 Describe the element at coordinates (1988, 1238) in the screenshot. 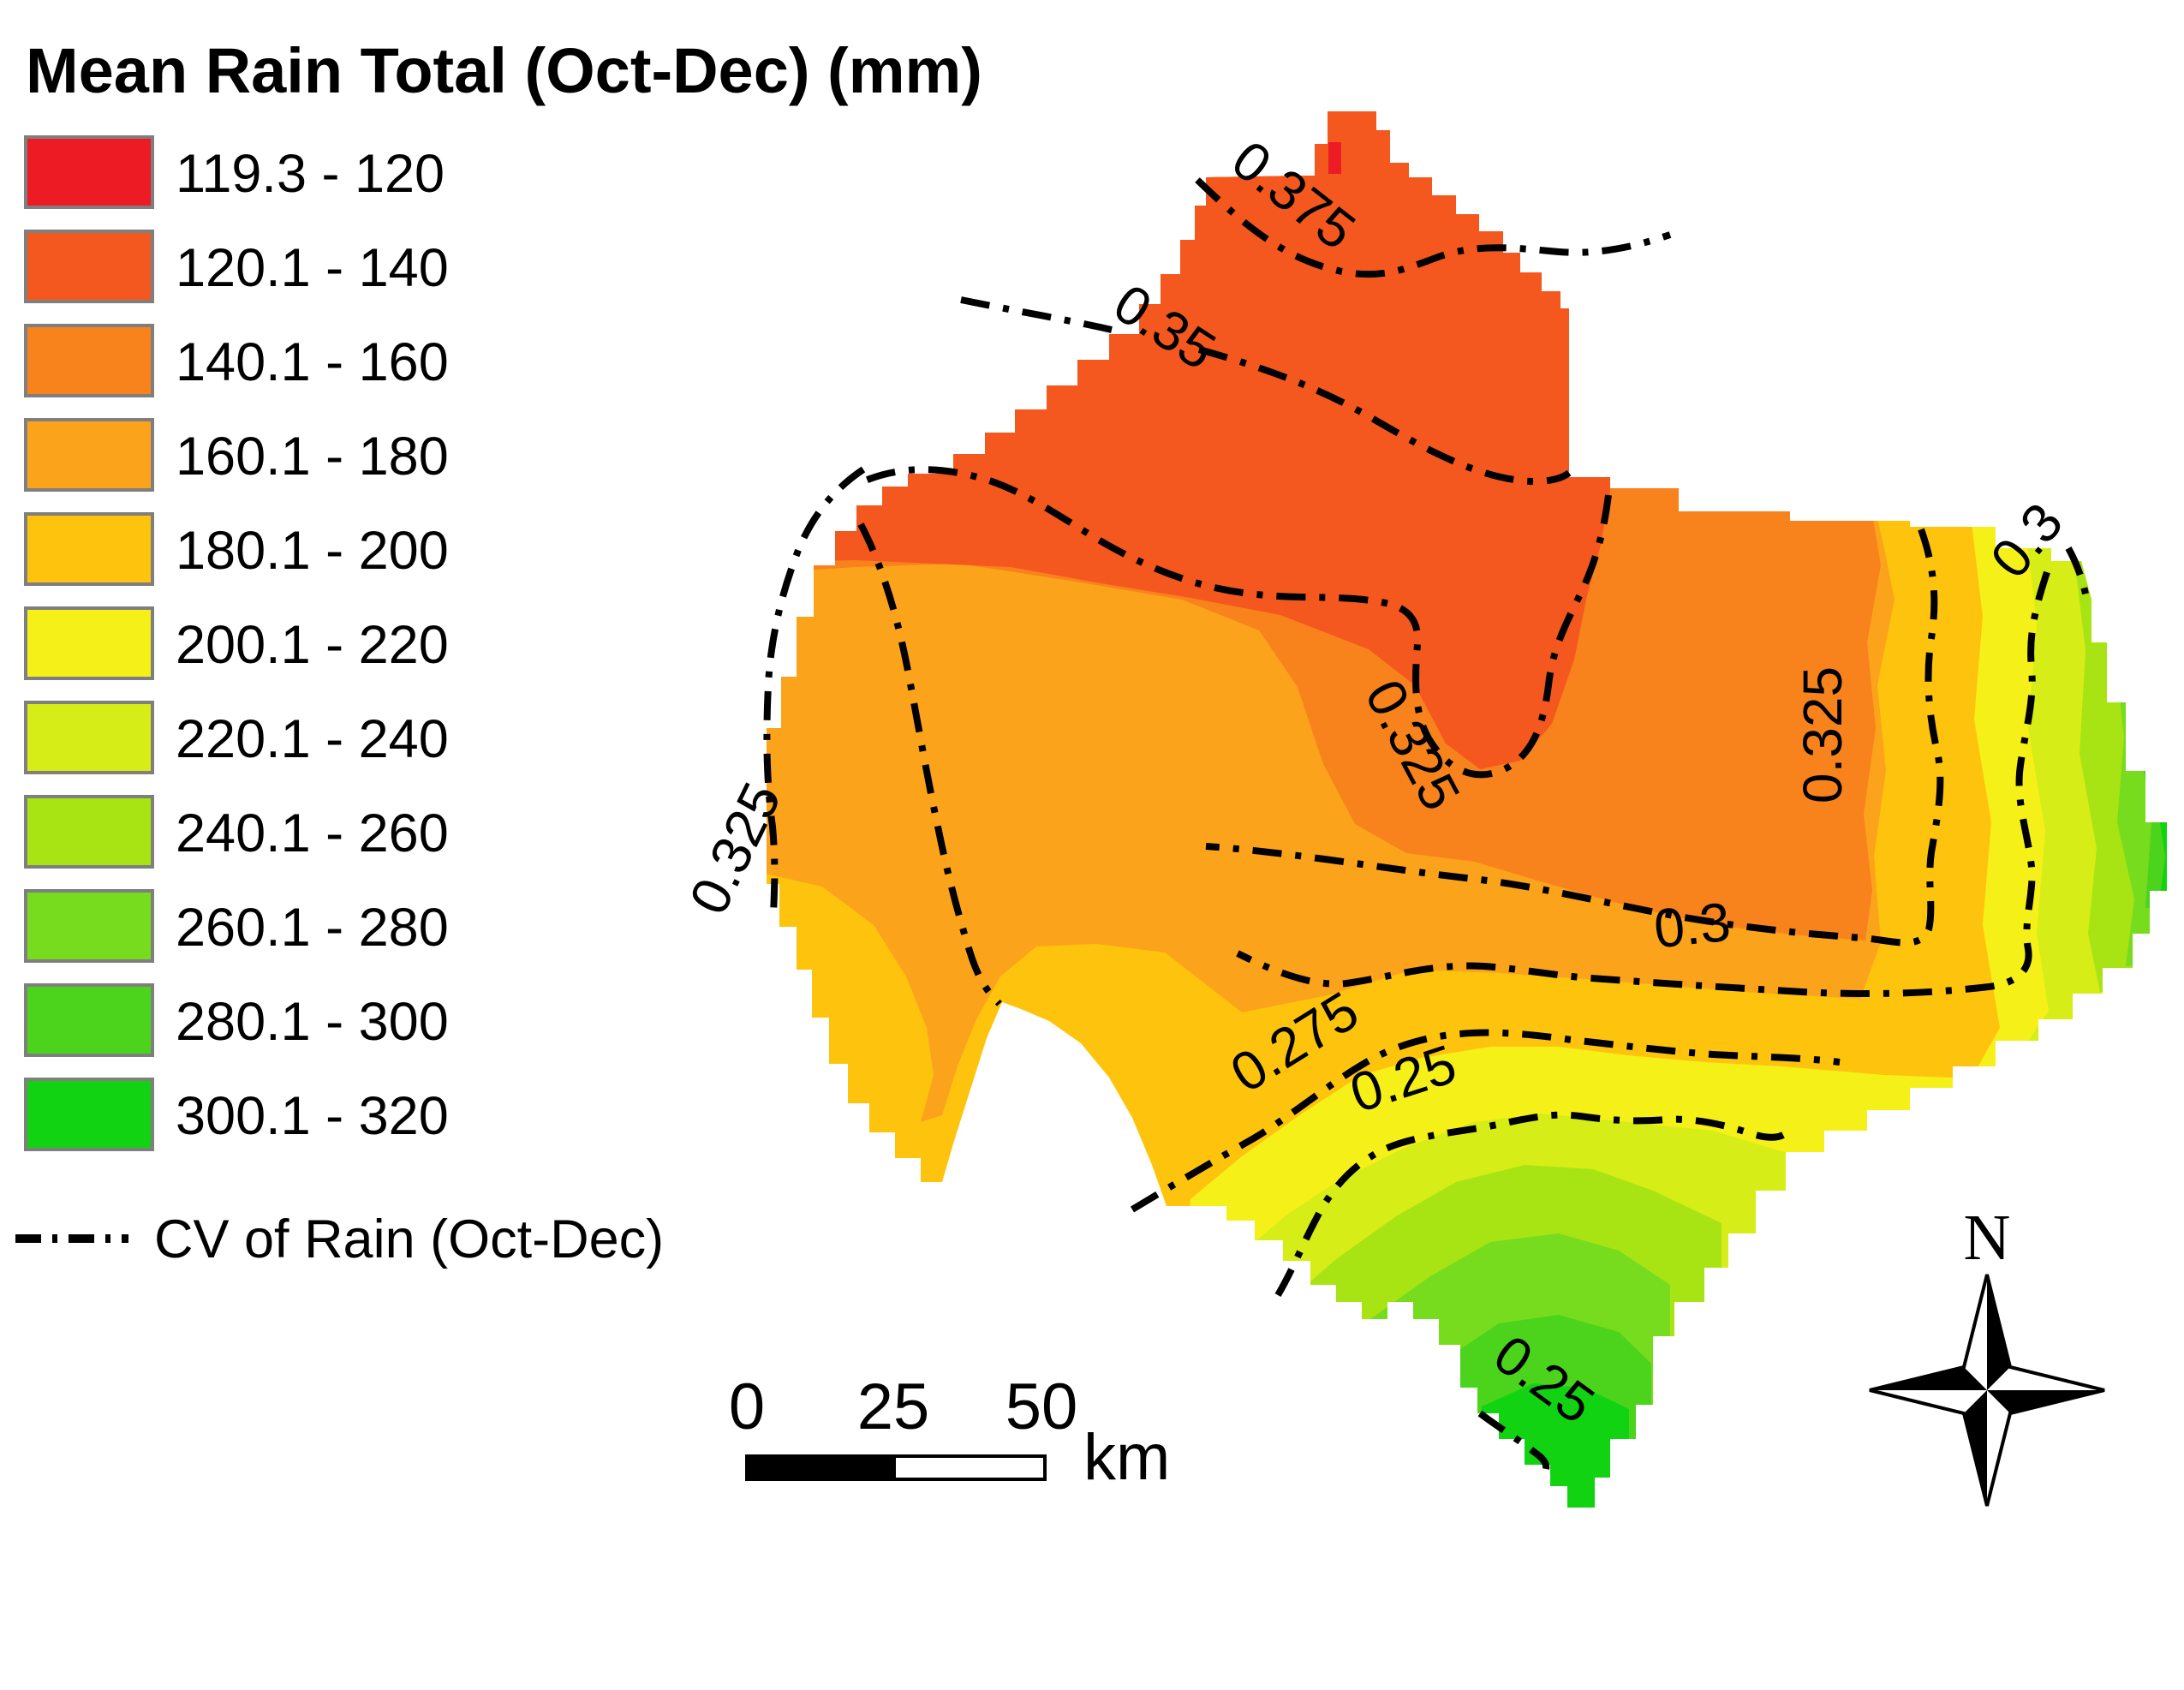

I see `north-label: N` at that location.